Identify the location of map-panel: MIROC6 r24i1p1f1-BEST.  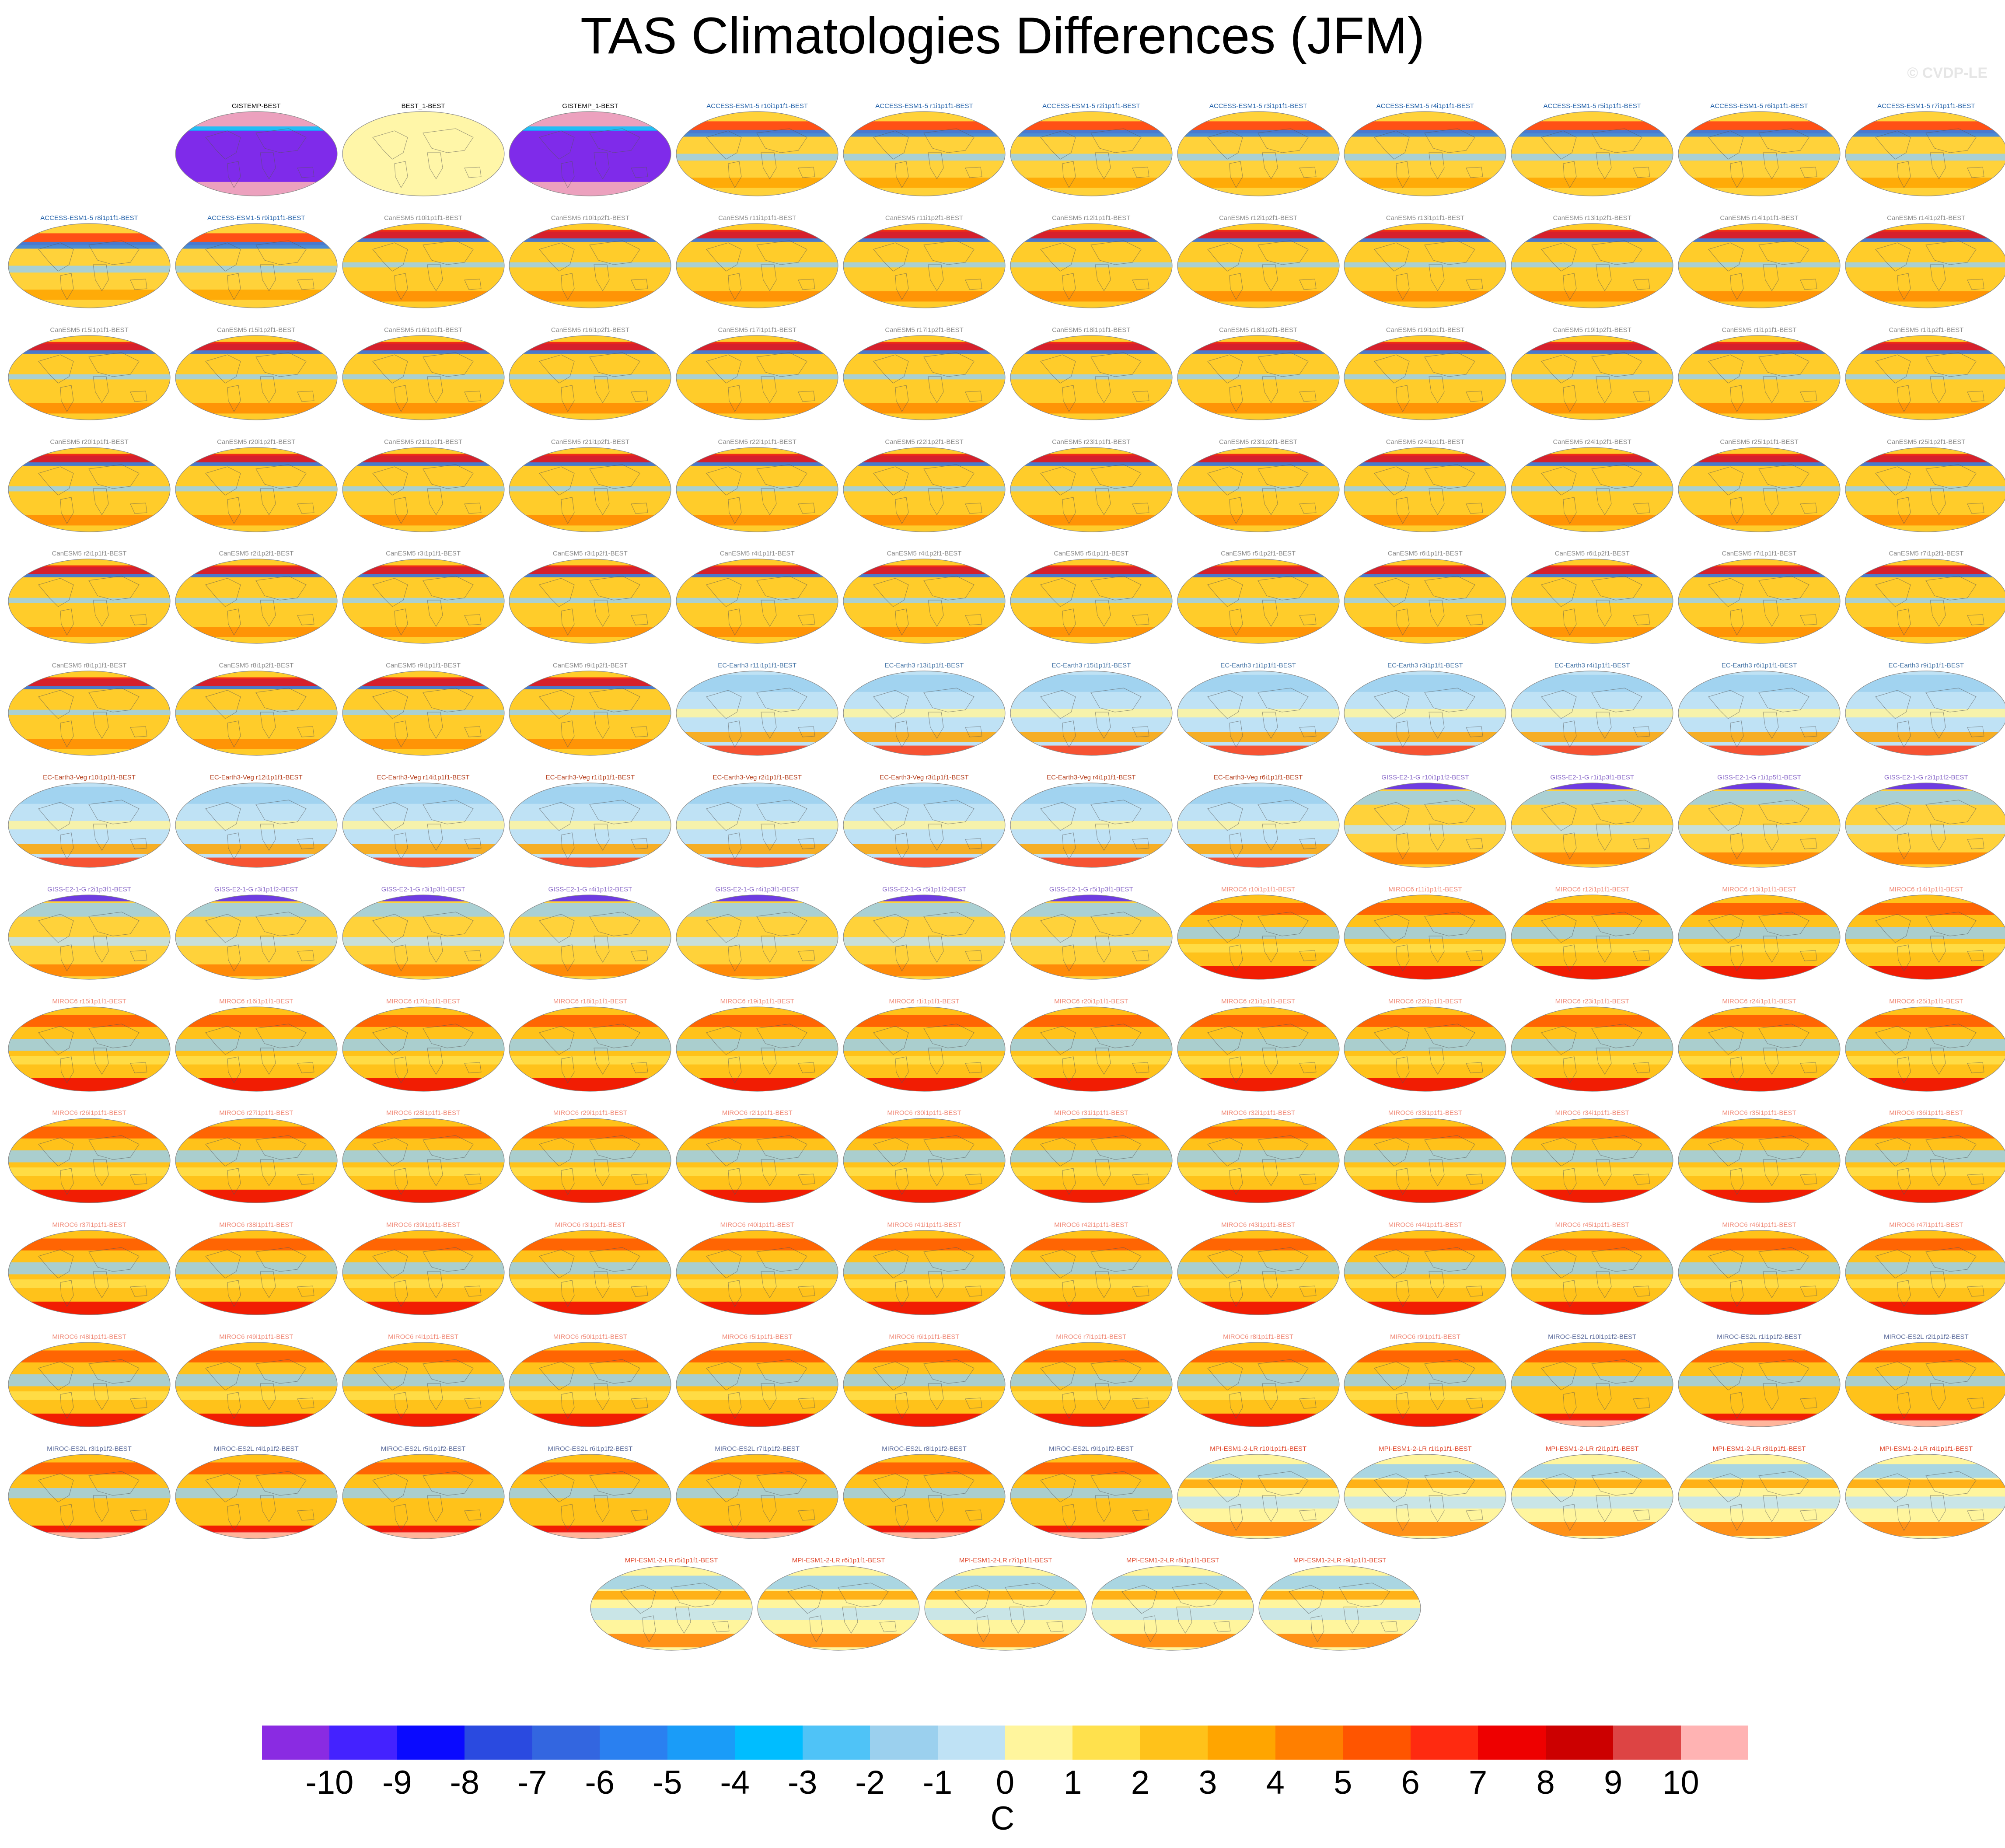
(1759, 1044).